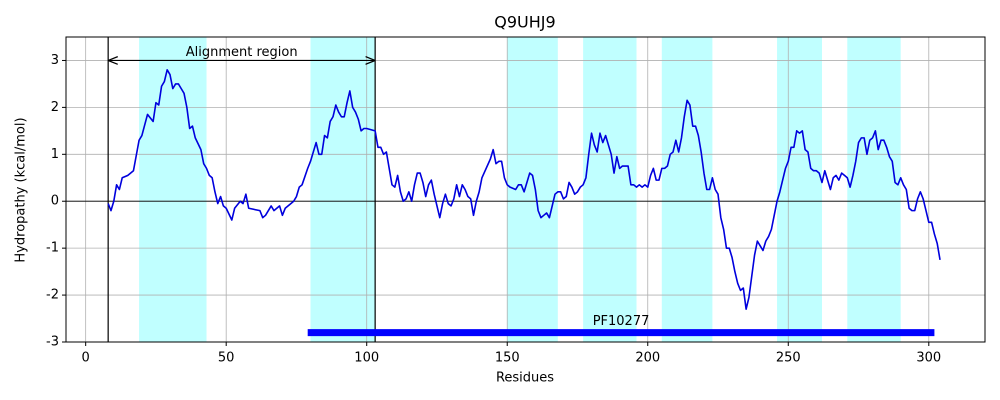 Image resolution: width=1000 pixels, height=400 pixels. What do you see at coordinates (242, 52) in the screenshot?
I see `alignment-label: Alignment region` at bounding box center [242, 52].